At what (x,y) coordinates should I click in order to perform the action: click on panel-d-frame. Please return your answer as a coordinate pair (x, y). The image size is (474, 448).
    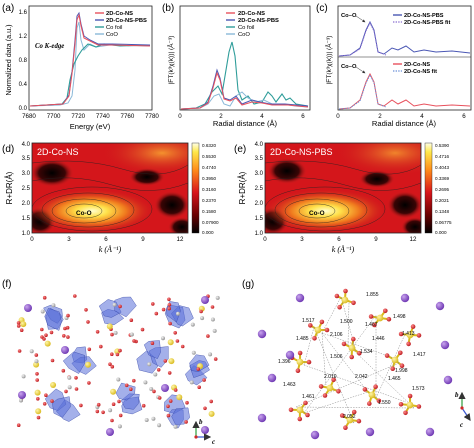
    Looking at the image, I should click on (110, 188).